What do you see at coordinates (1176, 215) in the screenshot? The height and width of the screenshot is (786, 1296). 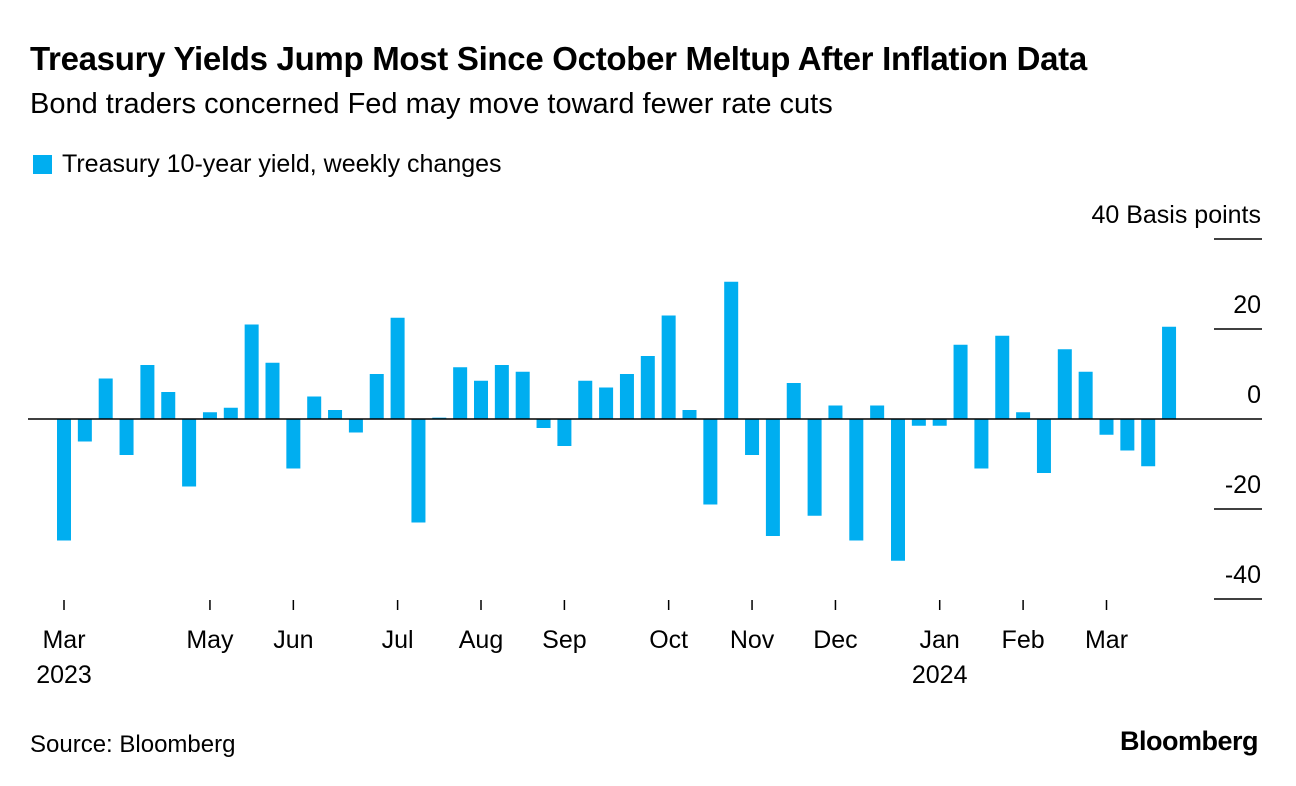 I see `y-tick-label: 40 Basis points` at bounding box center [1176, 215].